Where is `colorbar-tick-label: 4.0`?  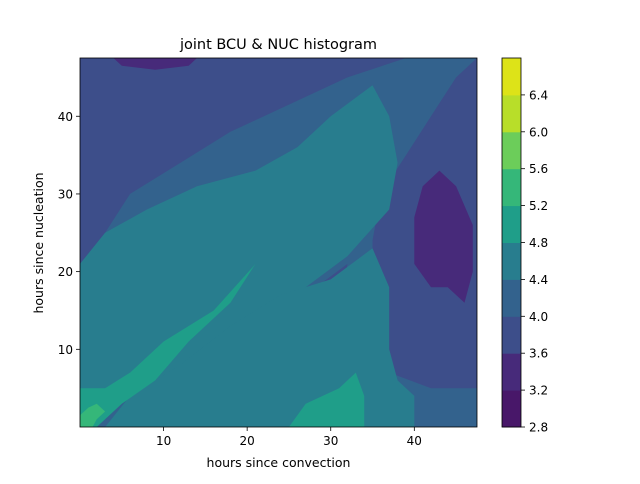 colorbar-tick-label: 4.0 is located at coordinates (538, 317).